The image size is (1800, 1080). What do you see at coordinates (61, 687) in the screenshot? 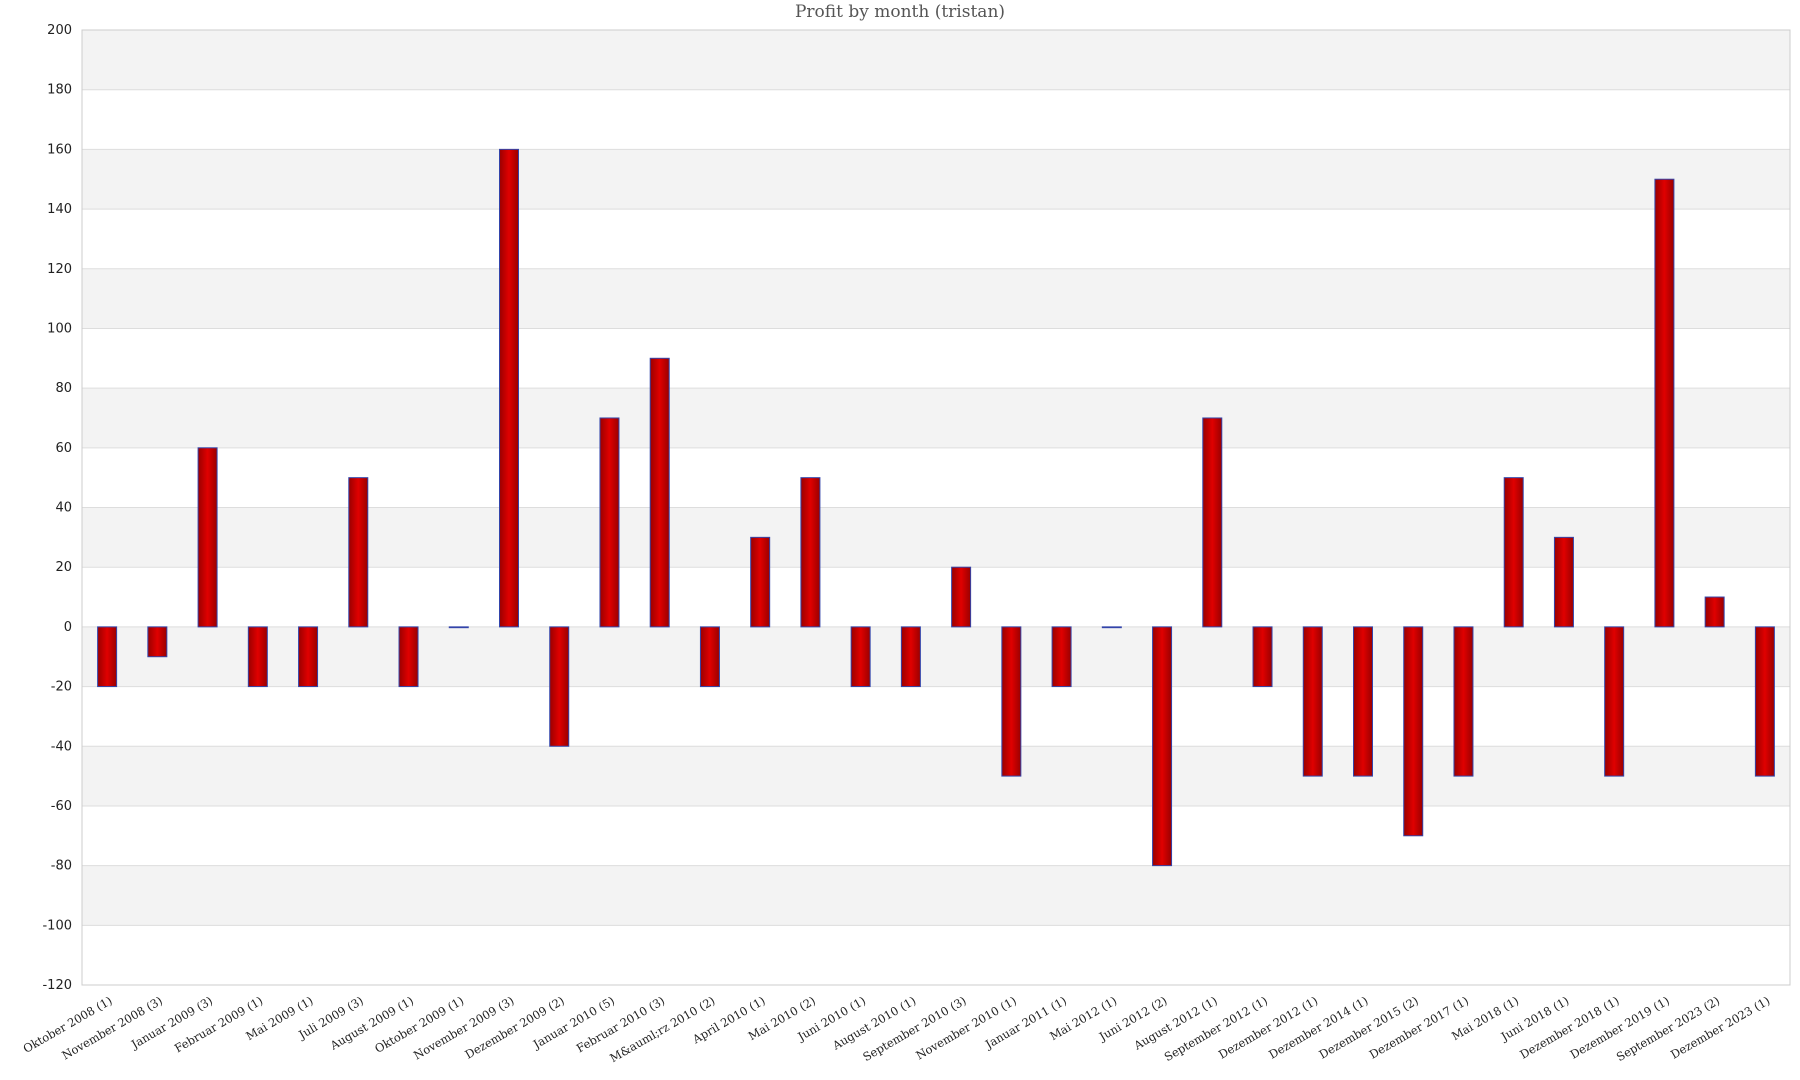
I see `y-tick-label: -20` at bounding box center [61, 687].